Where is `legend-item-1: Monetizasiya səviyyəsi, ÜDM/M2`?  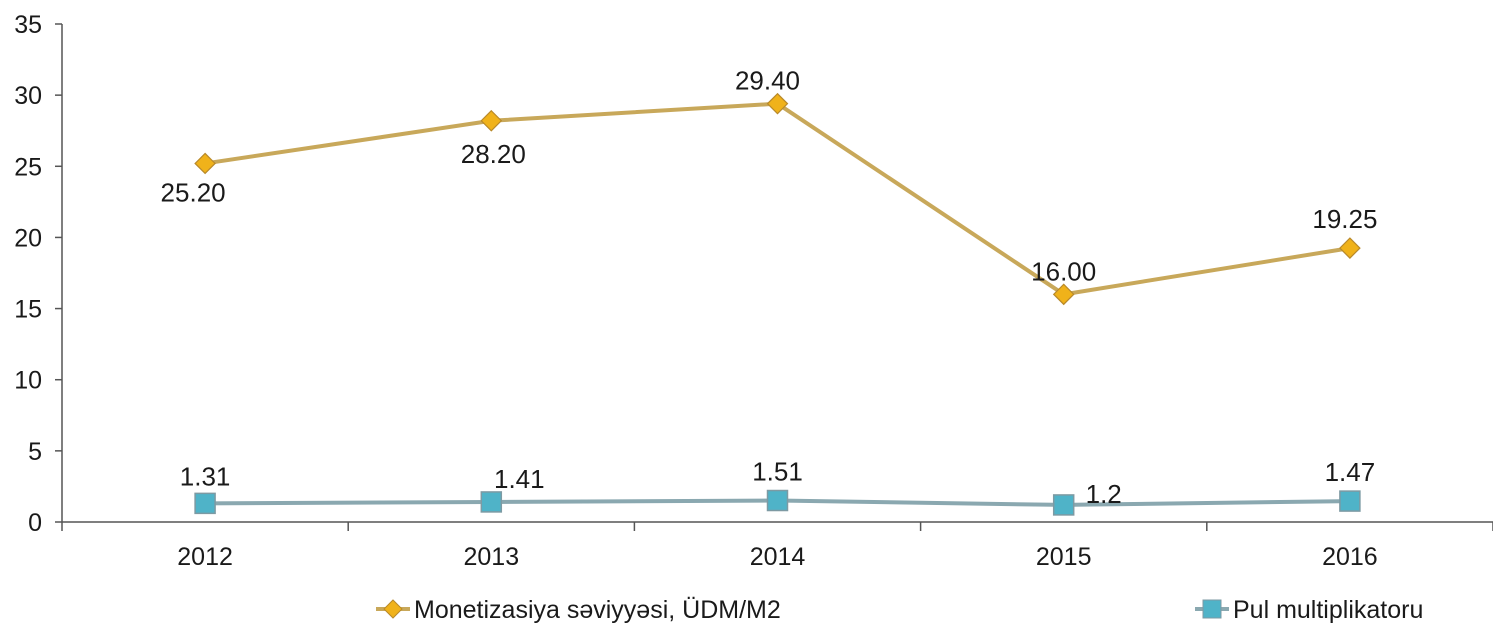
legend-item-1: Monetizasiya səviyyəsi, ÜDM/M2 is located at coordinates (578, 610).